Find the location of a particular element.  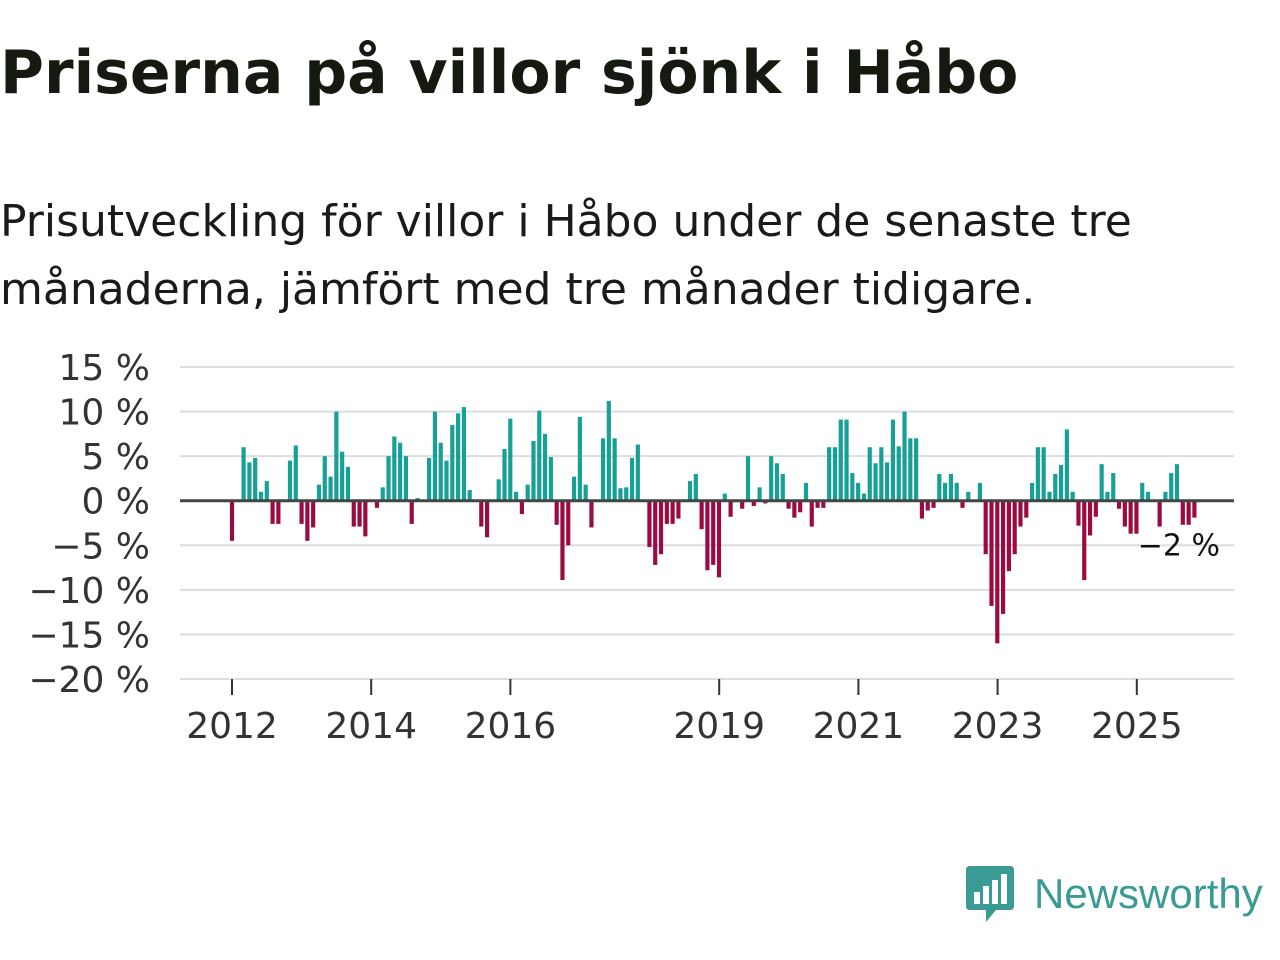

y-tick-label: −15 % is located at coordinates (89, 635).